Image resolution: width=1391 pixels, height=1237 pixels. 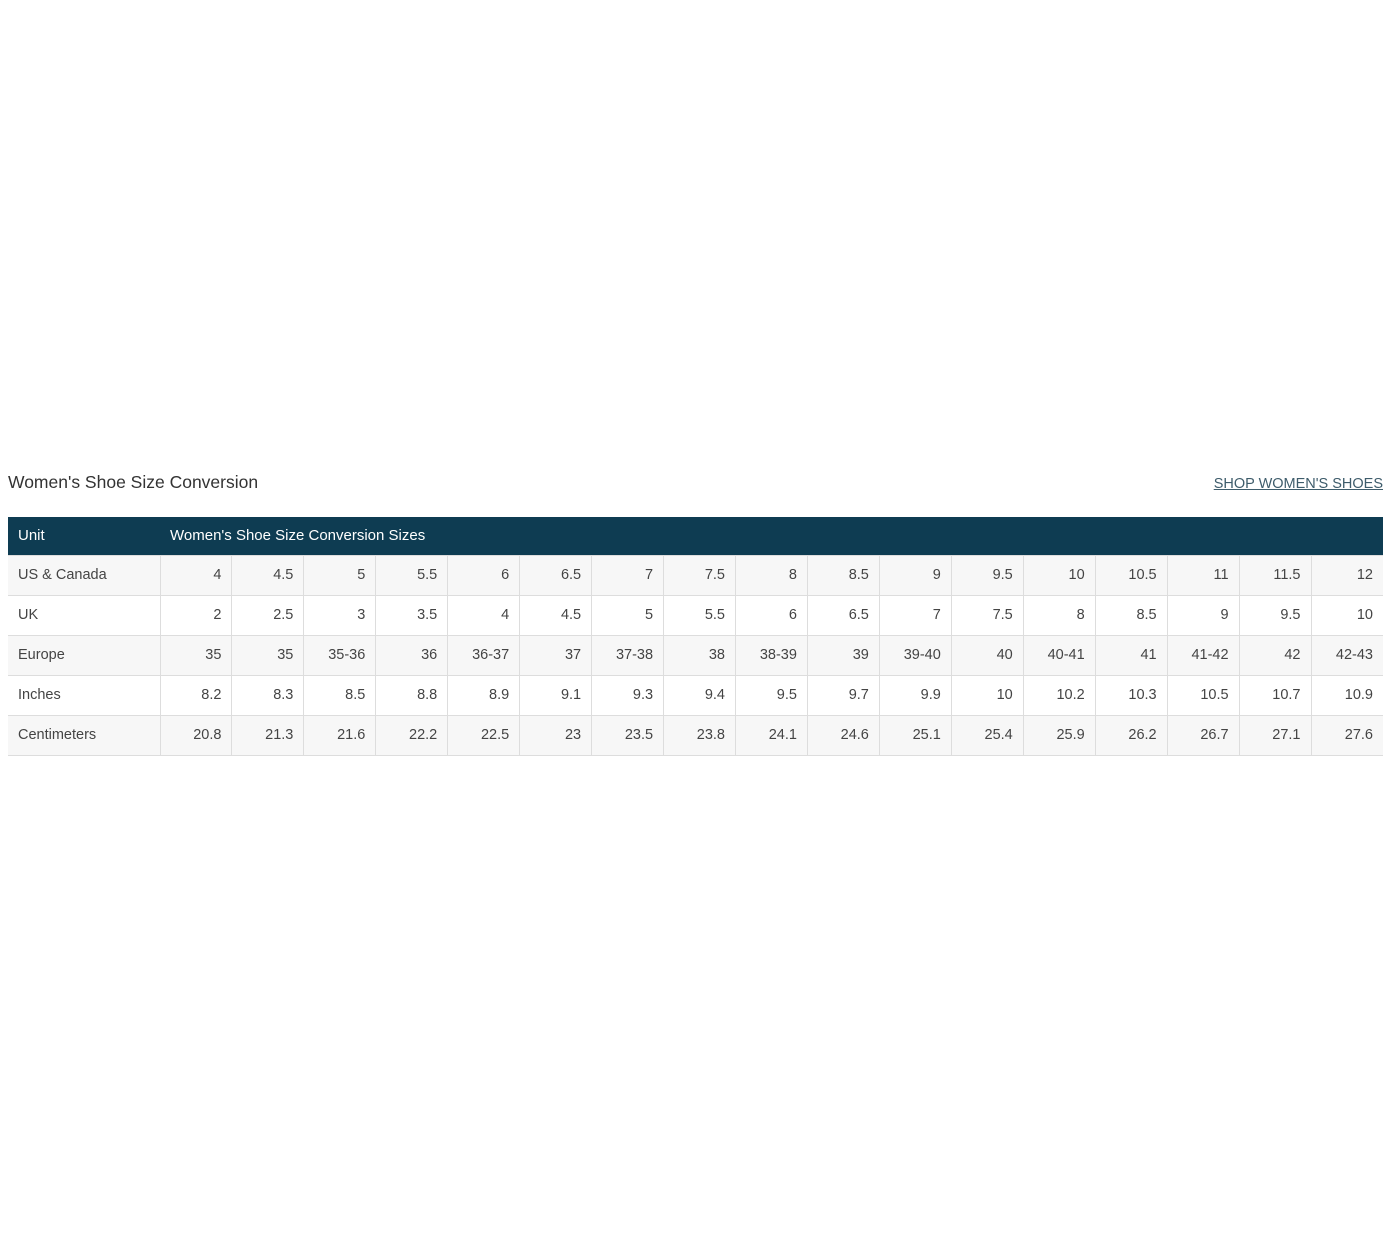 I want to click on size-value-cell: 40-41, so click(x=1059, y=655).